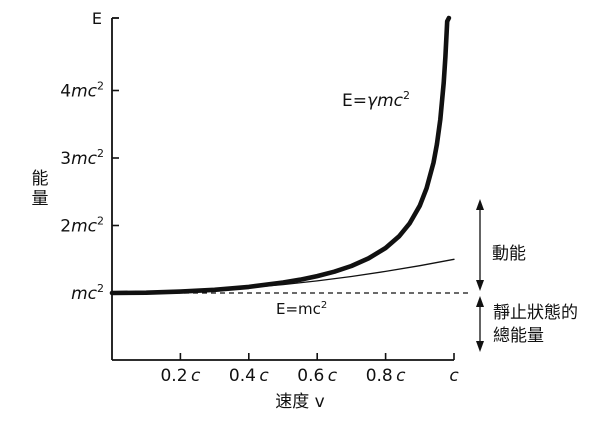  What do you see at coordinates (454, 376) in the screenshot?
I see `x-tick-label: c` at bounding box center [454, 376].